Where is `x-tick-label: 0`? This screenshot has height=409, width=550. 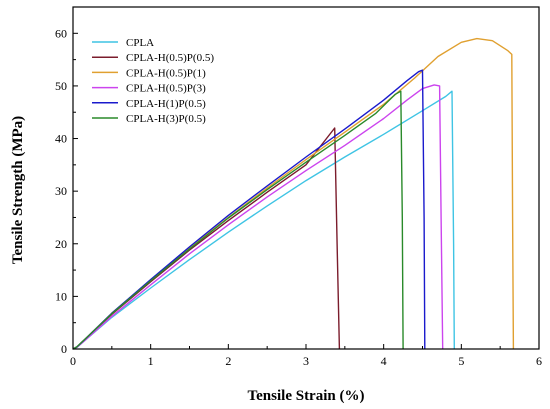 x-tick-label: 0 is located at coordinates (73, 361).